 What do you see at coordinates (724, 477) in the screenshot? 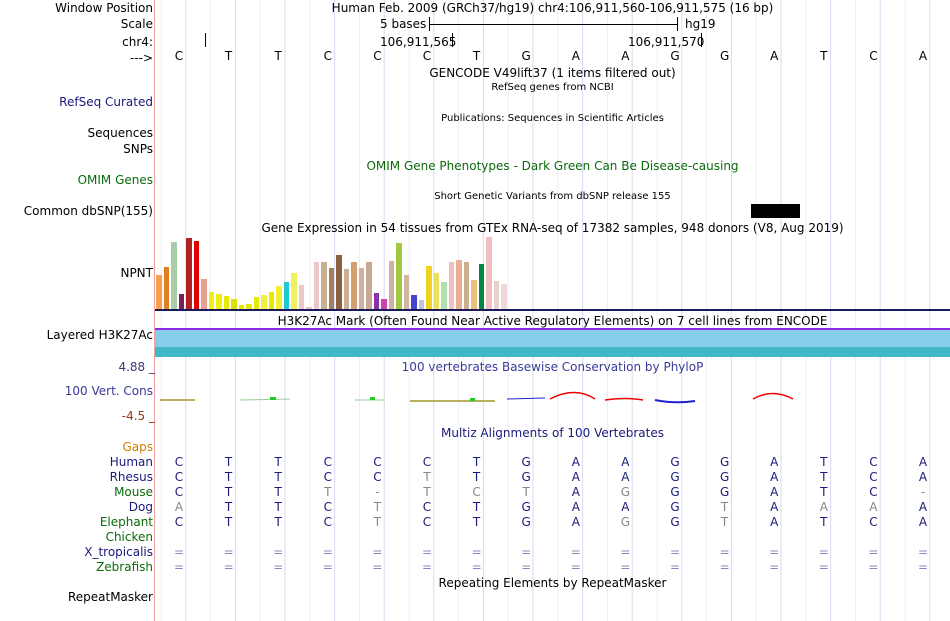
I see `aligned-base: G` at bounding box center [724, 477].